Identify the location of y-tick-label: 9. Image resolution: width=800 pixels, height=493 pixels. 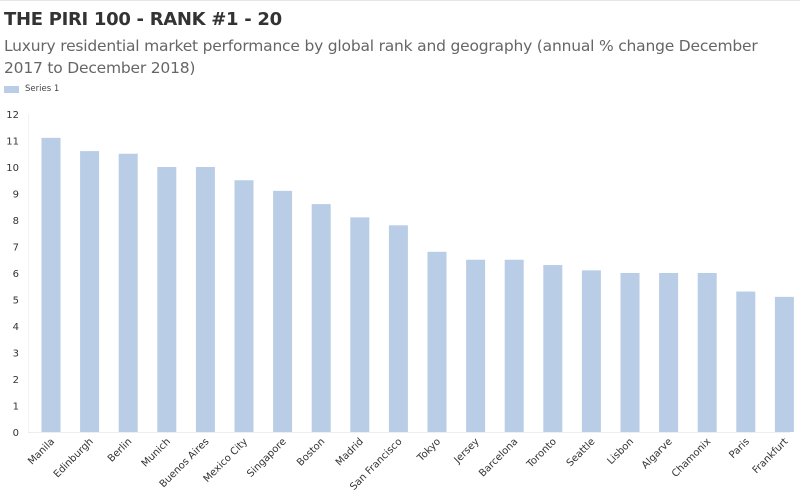
(16, 195).